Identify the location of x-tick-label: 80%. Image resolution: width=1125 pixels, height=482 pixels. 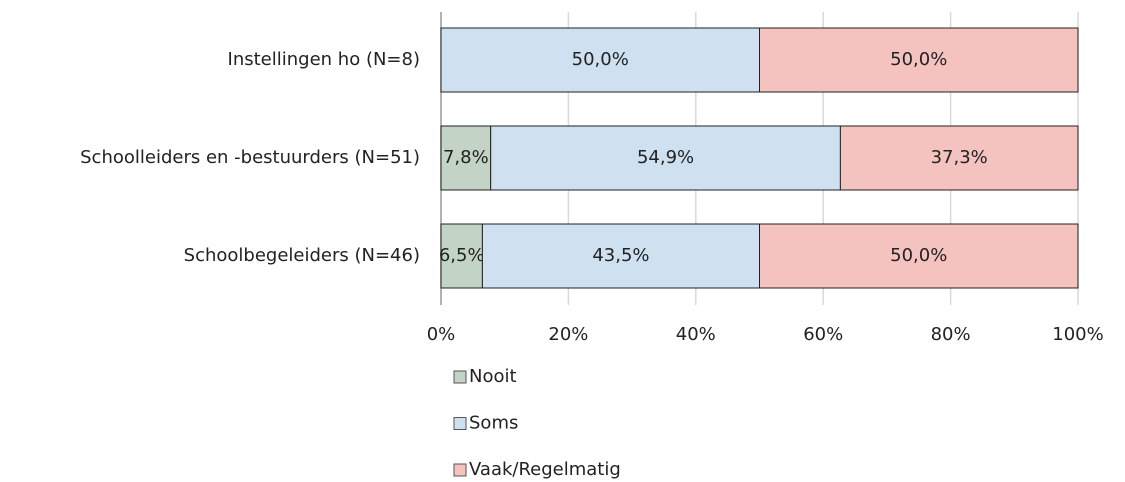
(951, 334).